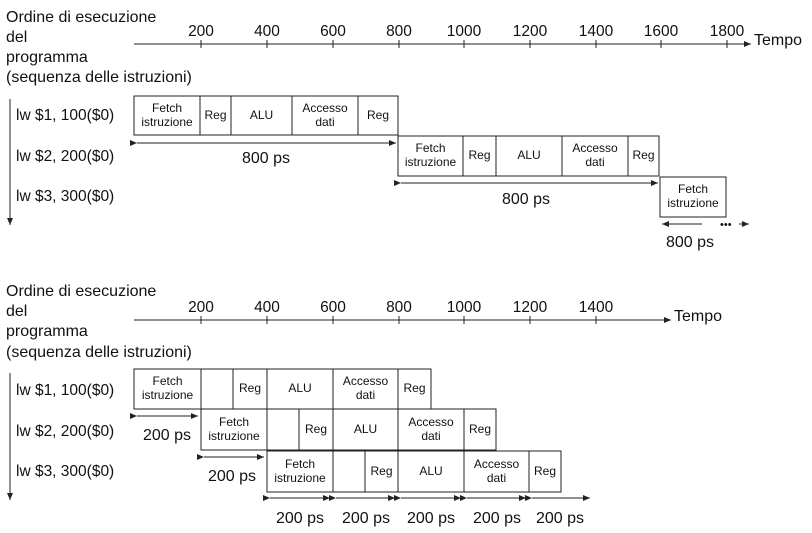 Image resolution: width=812 pixels, height=533 pixels. I want to click on tick-label: 1400, so click(596, 31).